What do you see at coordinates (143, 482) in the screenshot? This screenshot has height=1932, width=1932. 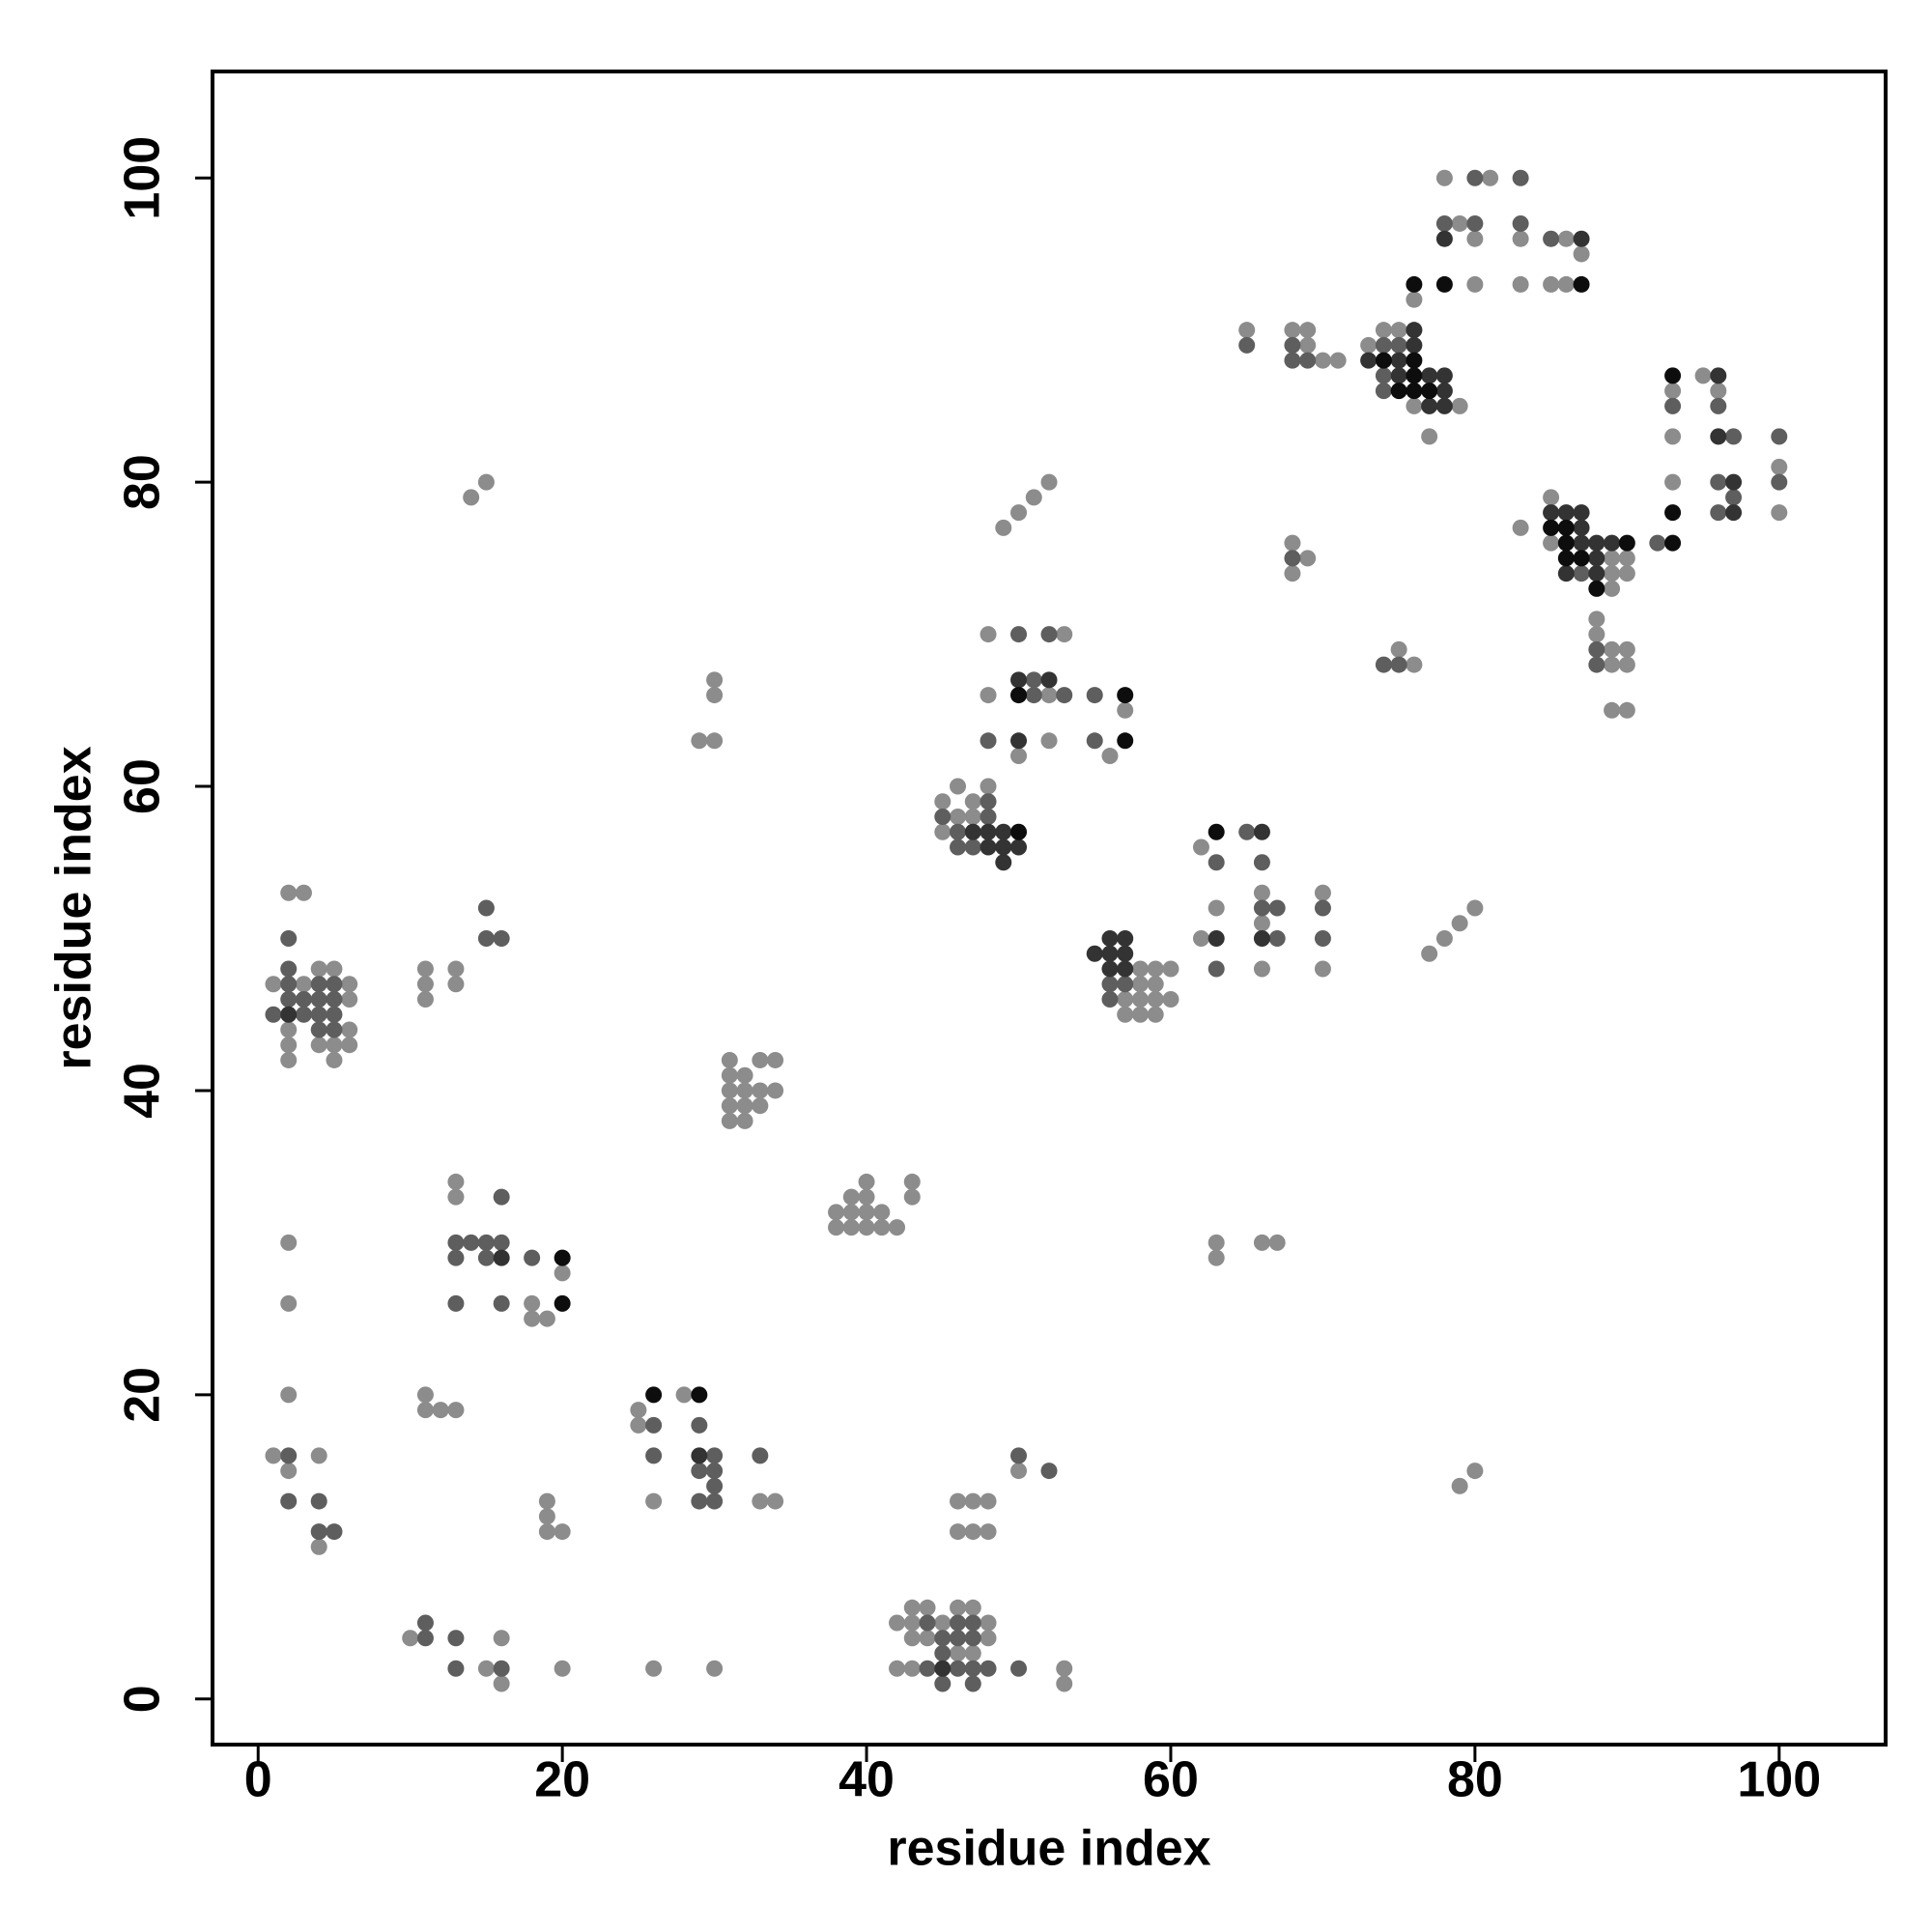 I see `y-tick-label: 80` at bounding box center [143, 482].